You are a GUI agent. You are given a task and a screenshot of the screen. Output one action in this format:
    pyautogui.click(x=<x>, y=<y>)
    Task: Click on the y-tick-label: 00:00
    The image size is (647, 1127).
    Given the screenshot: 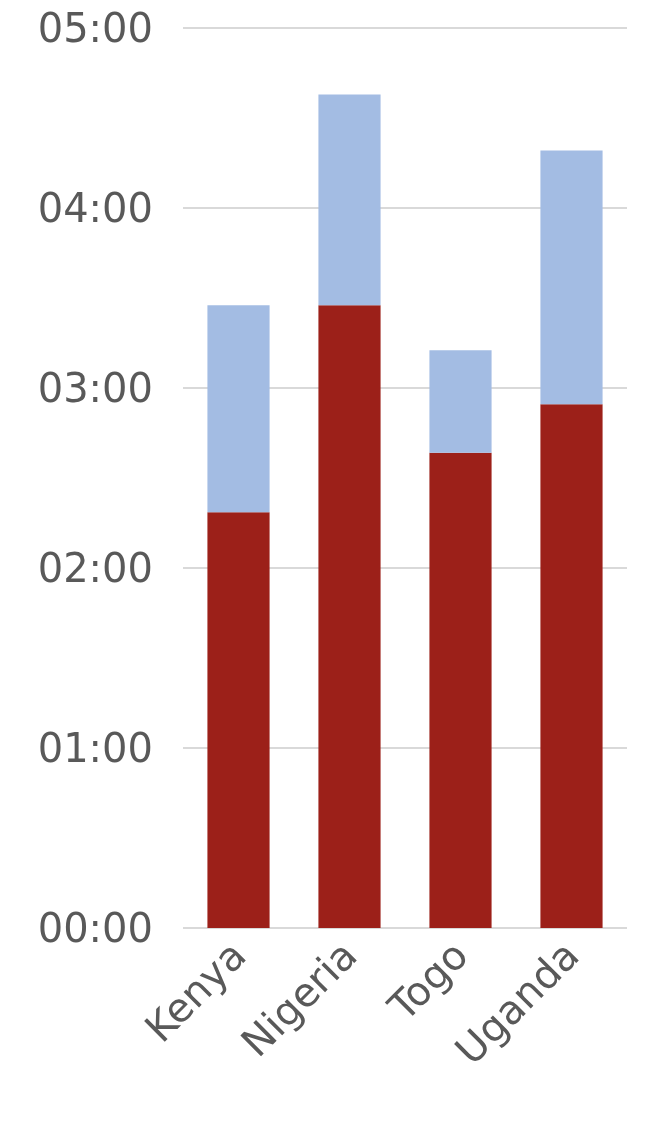 What is the action you would take?
    pyautogui.click(x=95, y=928)
    